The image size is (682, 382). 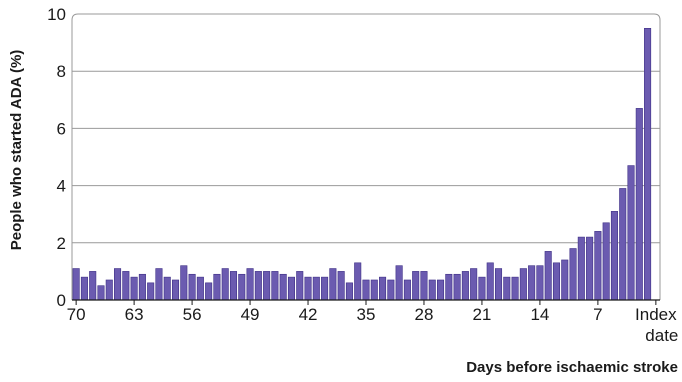 I want to click on x-tick-label-line2: date, so click(x=661, y=335).